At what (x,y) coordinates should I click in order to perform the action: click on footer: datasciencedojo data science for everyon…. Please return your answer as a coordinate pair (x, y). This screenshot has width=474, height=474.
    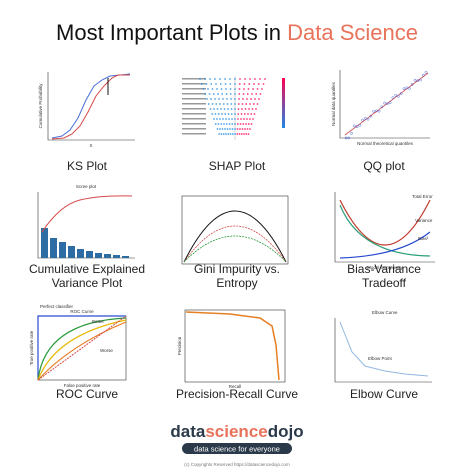
    Looking at the image, I should click on (236, 444).